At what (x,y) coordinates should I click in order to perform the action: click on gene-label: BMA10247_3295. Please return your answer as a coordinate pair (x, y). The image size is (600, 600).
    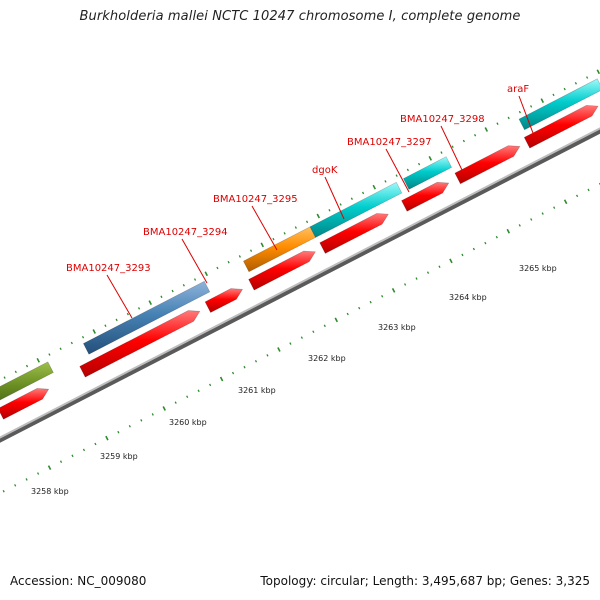
    Looking at the image, I should click on (255, 199).